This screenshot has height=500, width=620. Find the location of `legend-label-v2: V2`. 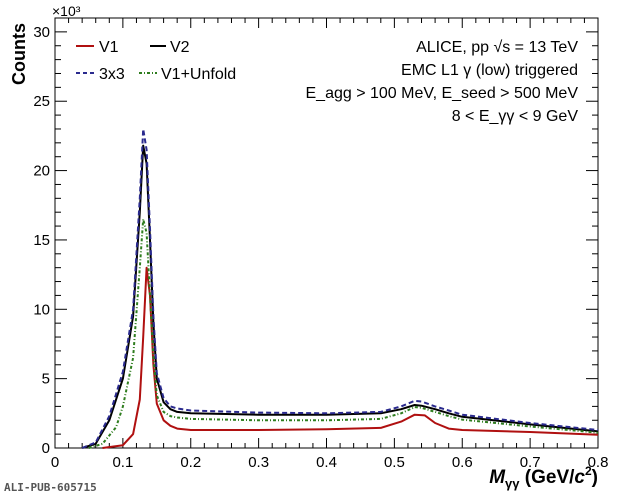

legend-label-v2: V2 is located at coordinates (180, 47).